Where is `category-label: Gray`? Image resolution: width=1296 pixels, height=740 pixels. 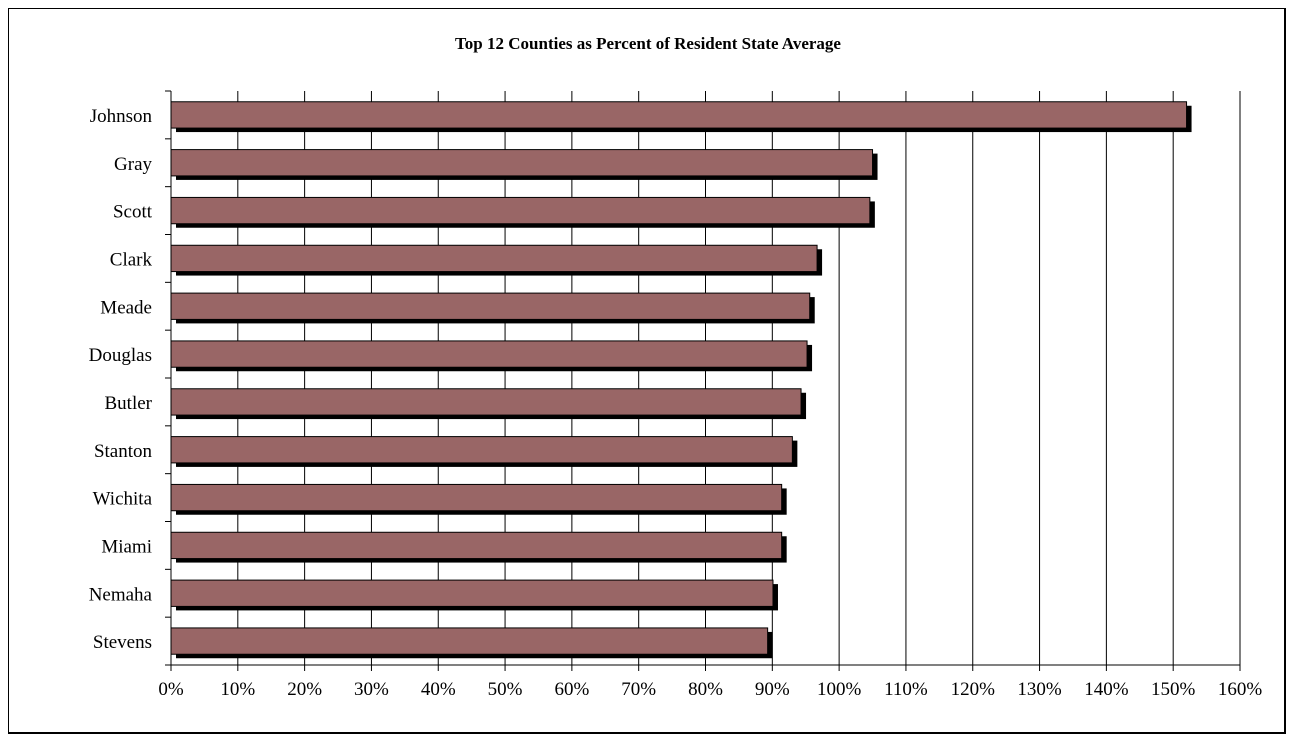 category-label: Gray is located at coordinates (133, 164).